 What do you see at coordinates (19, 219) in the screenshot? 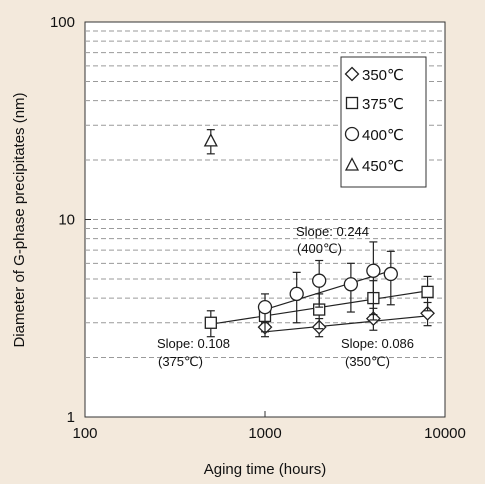
I see `y-axis-title: Diameter of G-phase precipitates (nm)` at bounding box center [19, 219].